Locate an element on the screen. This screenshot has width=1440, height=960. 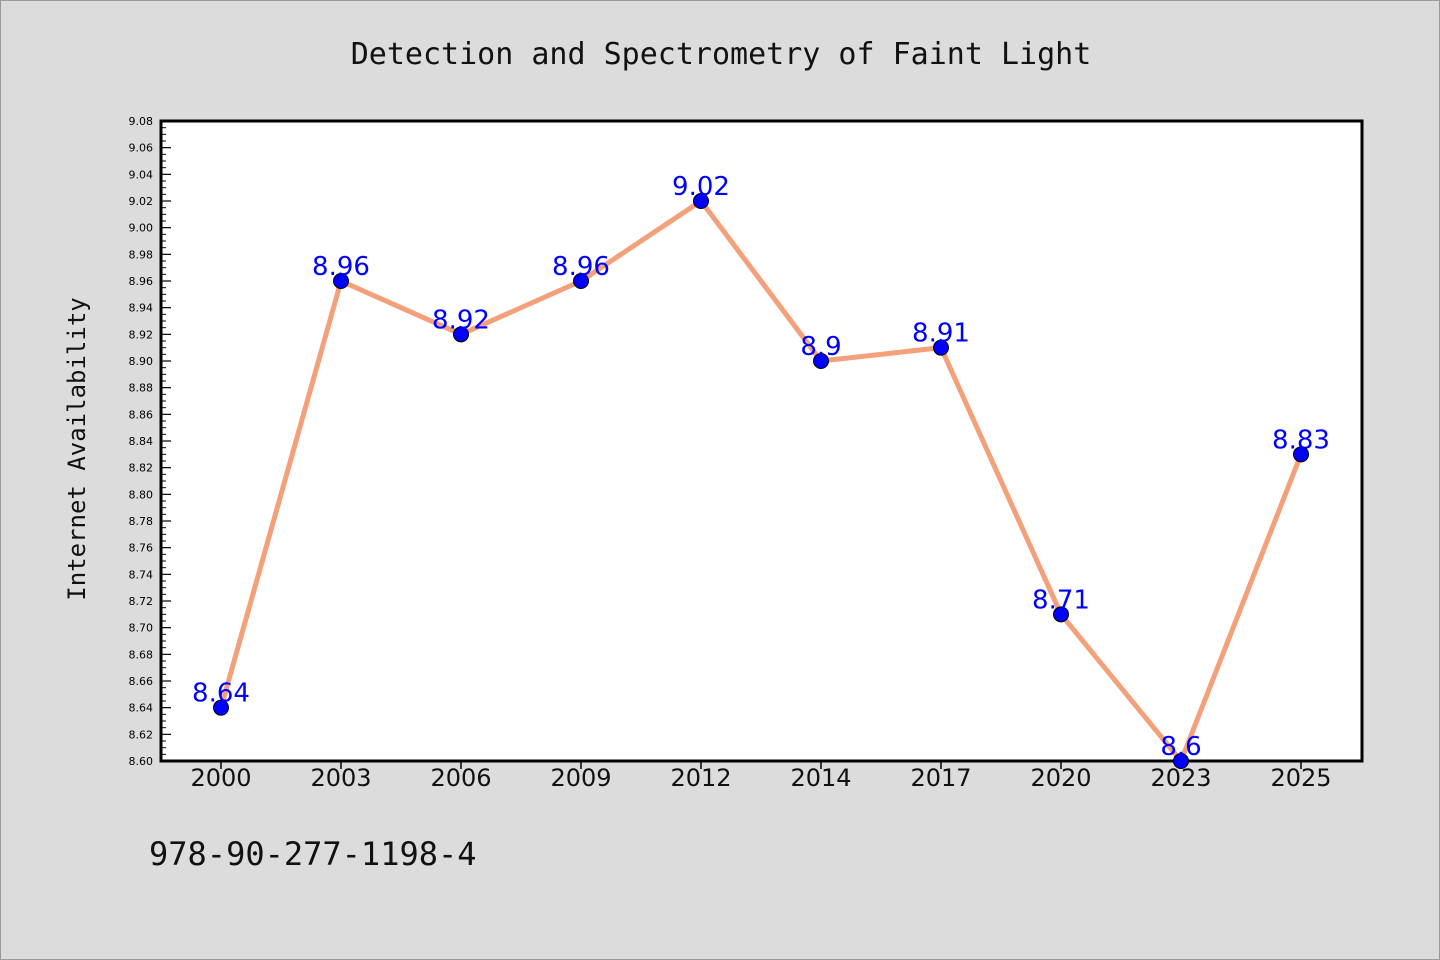
y-tick-label: 8.62 is located at coordinates (141, 734).